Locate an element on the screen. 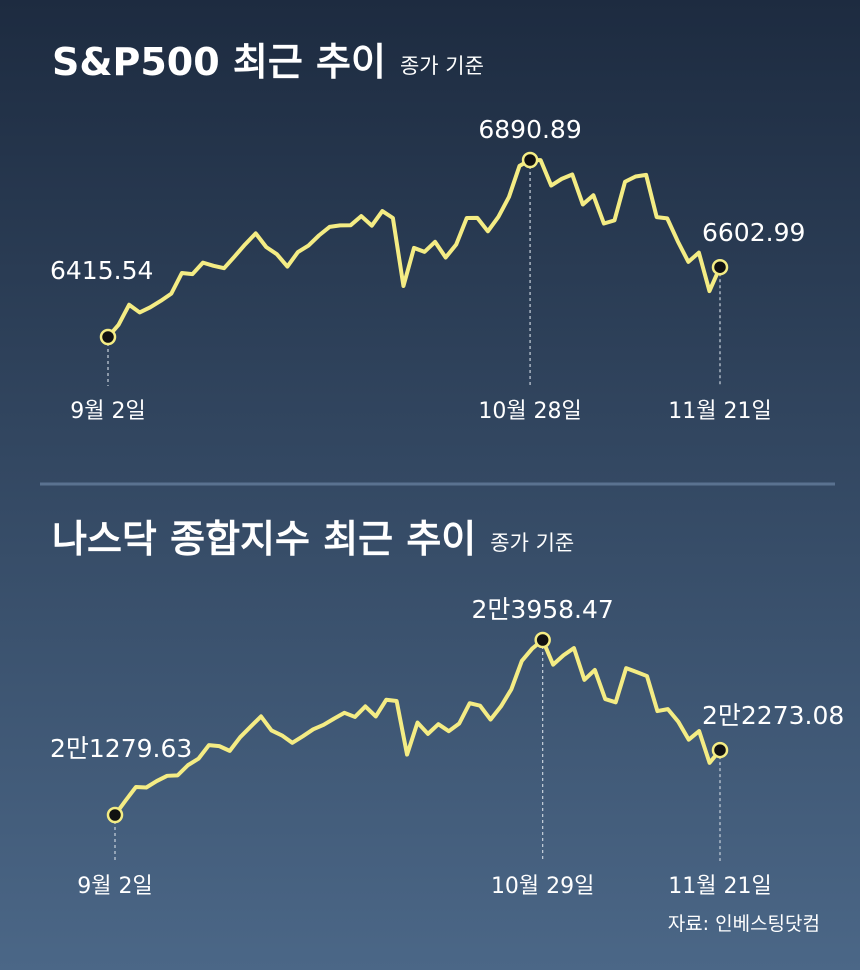 The height and width of the screenshot is (970, 860). value-label: 2만2273.08 is located at coordinates (773, 715).